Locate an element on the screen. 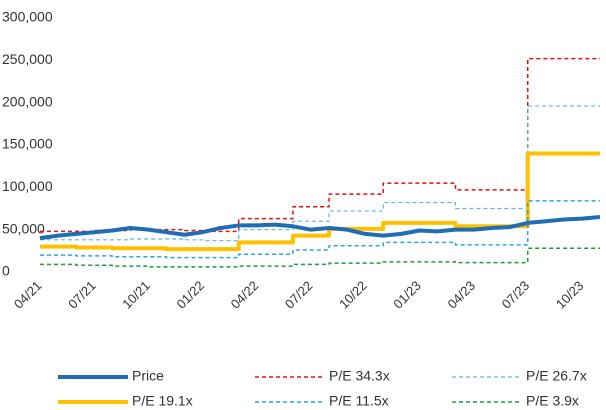  x-tick-label: 07/21 is located at coordinates (82, 295).